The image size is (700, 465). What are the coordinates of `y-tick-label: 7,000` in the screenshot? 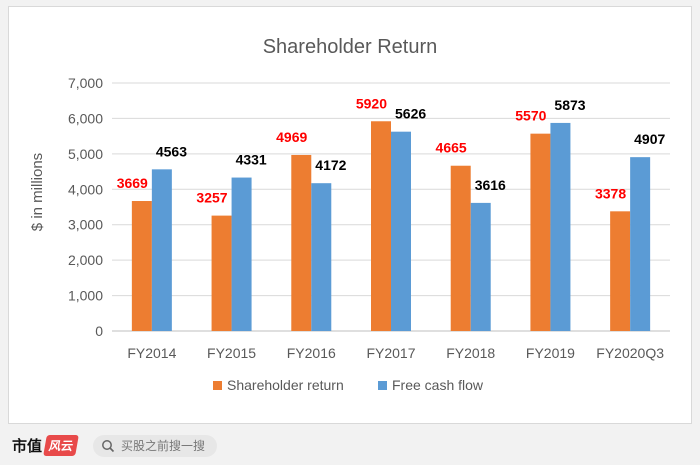 It's located at (85, 83).